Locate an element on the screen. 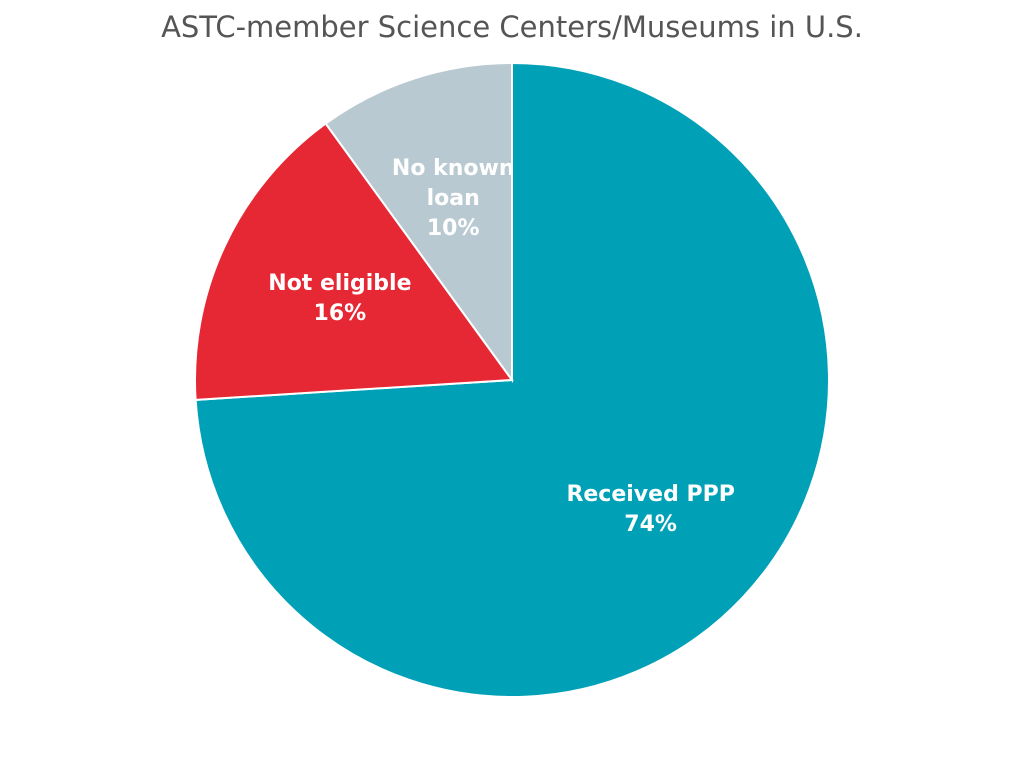  value-label: 74% is located at coordinates (650, 525).